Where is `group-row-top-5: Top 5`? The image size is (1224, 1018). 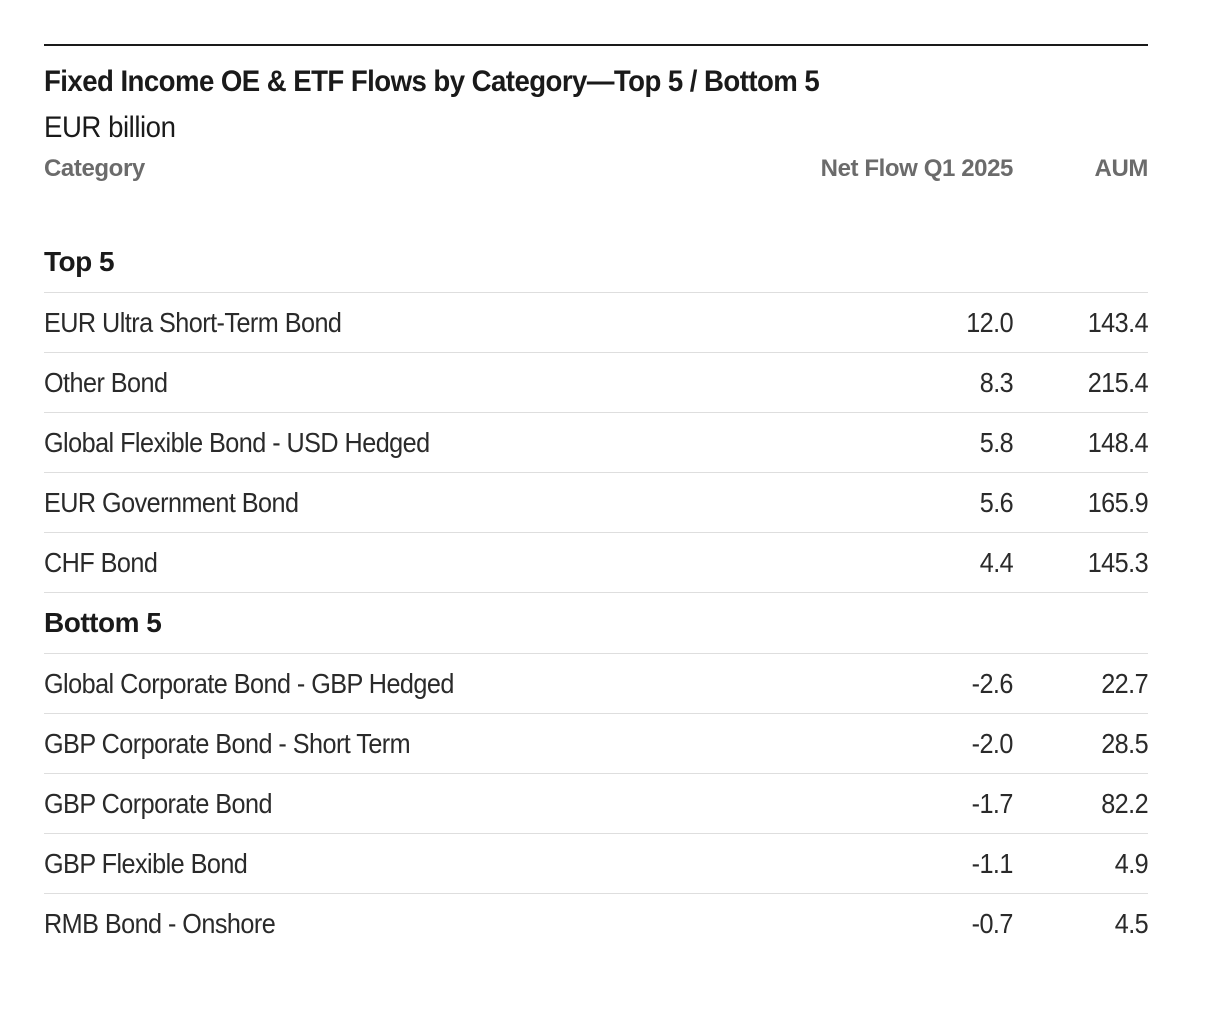
group-row-top-5: Top 5 is located at coordinates (596, 262).